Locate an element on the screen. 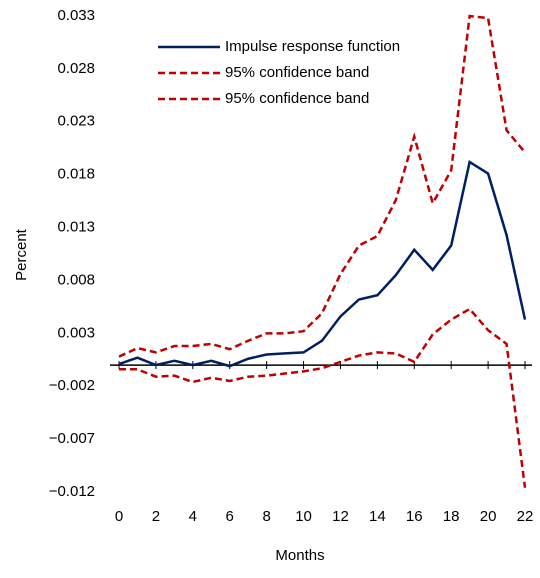 The width and height of the screenshot is (540, 578). y-tick-label: 0.033 is located at coordinates (76, 15).